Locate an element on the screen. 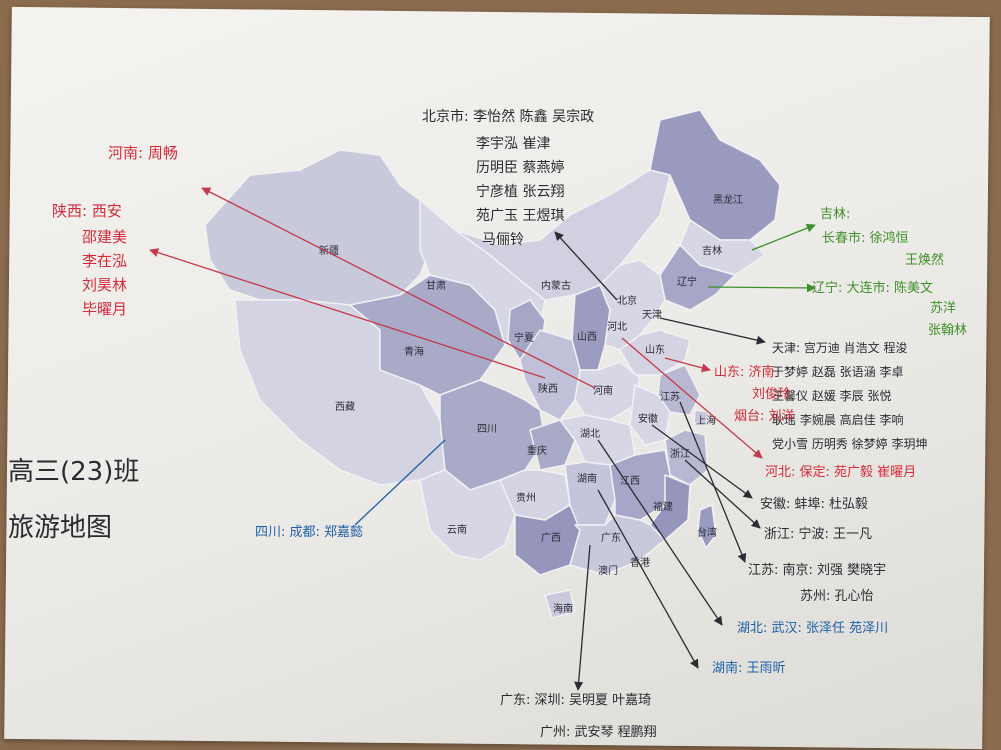  note-line: 历明臣 蔡燕婷 is located at coordinates (520, 168).